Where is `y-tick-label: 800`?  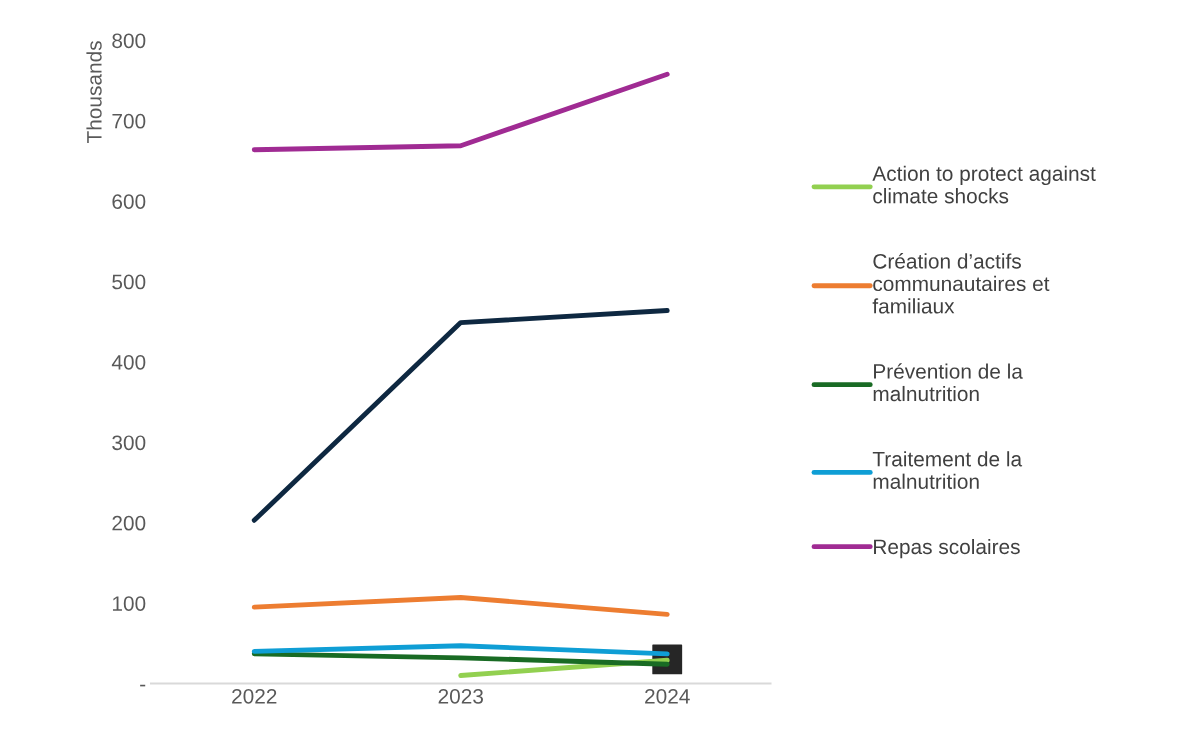 y-tick-label: 800 is located at coordinates (129, 41).